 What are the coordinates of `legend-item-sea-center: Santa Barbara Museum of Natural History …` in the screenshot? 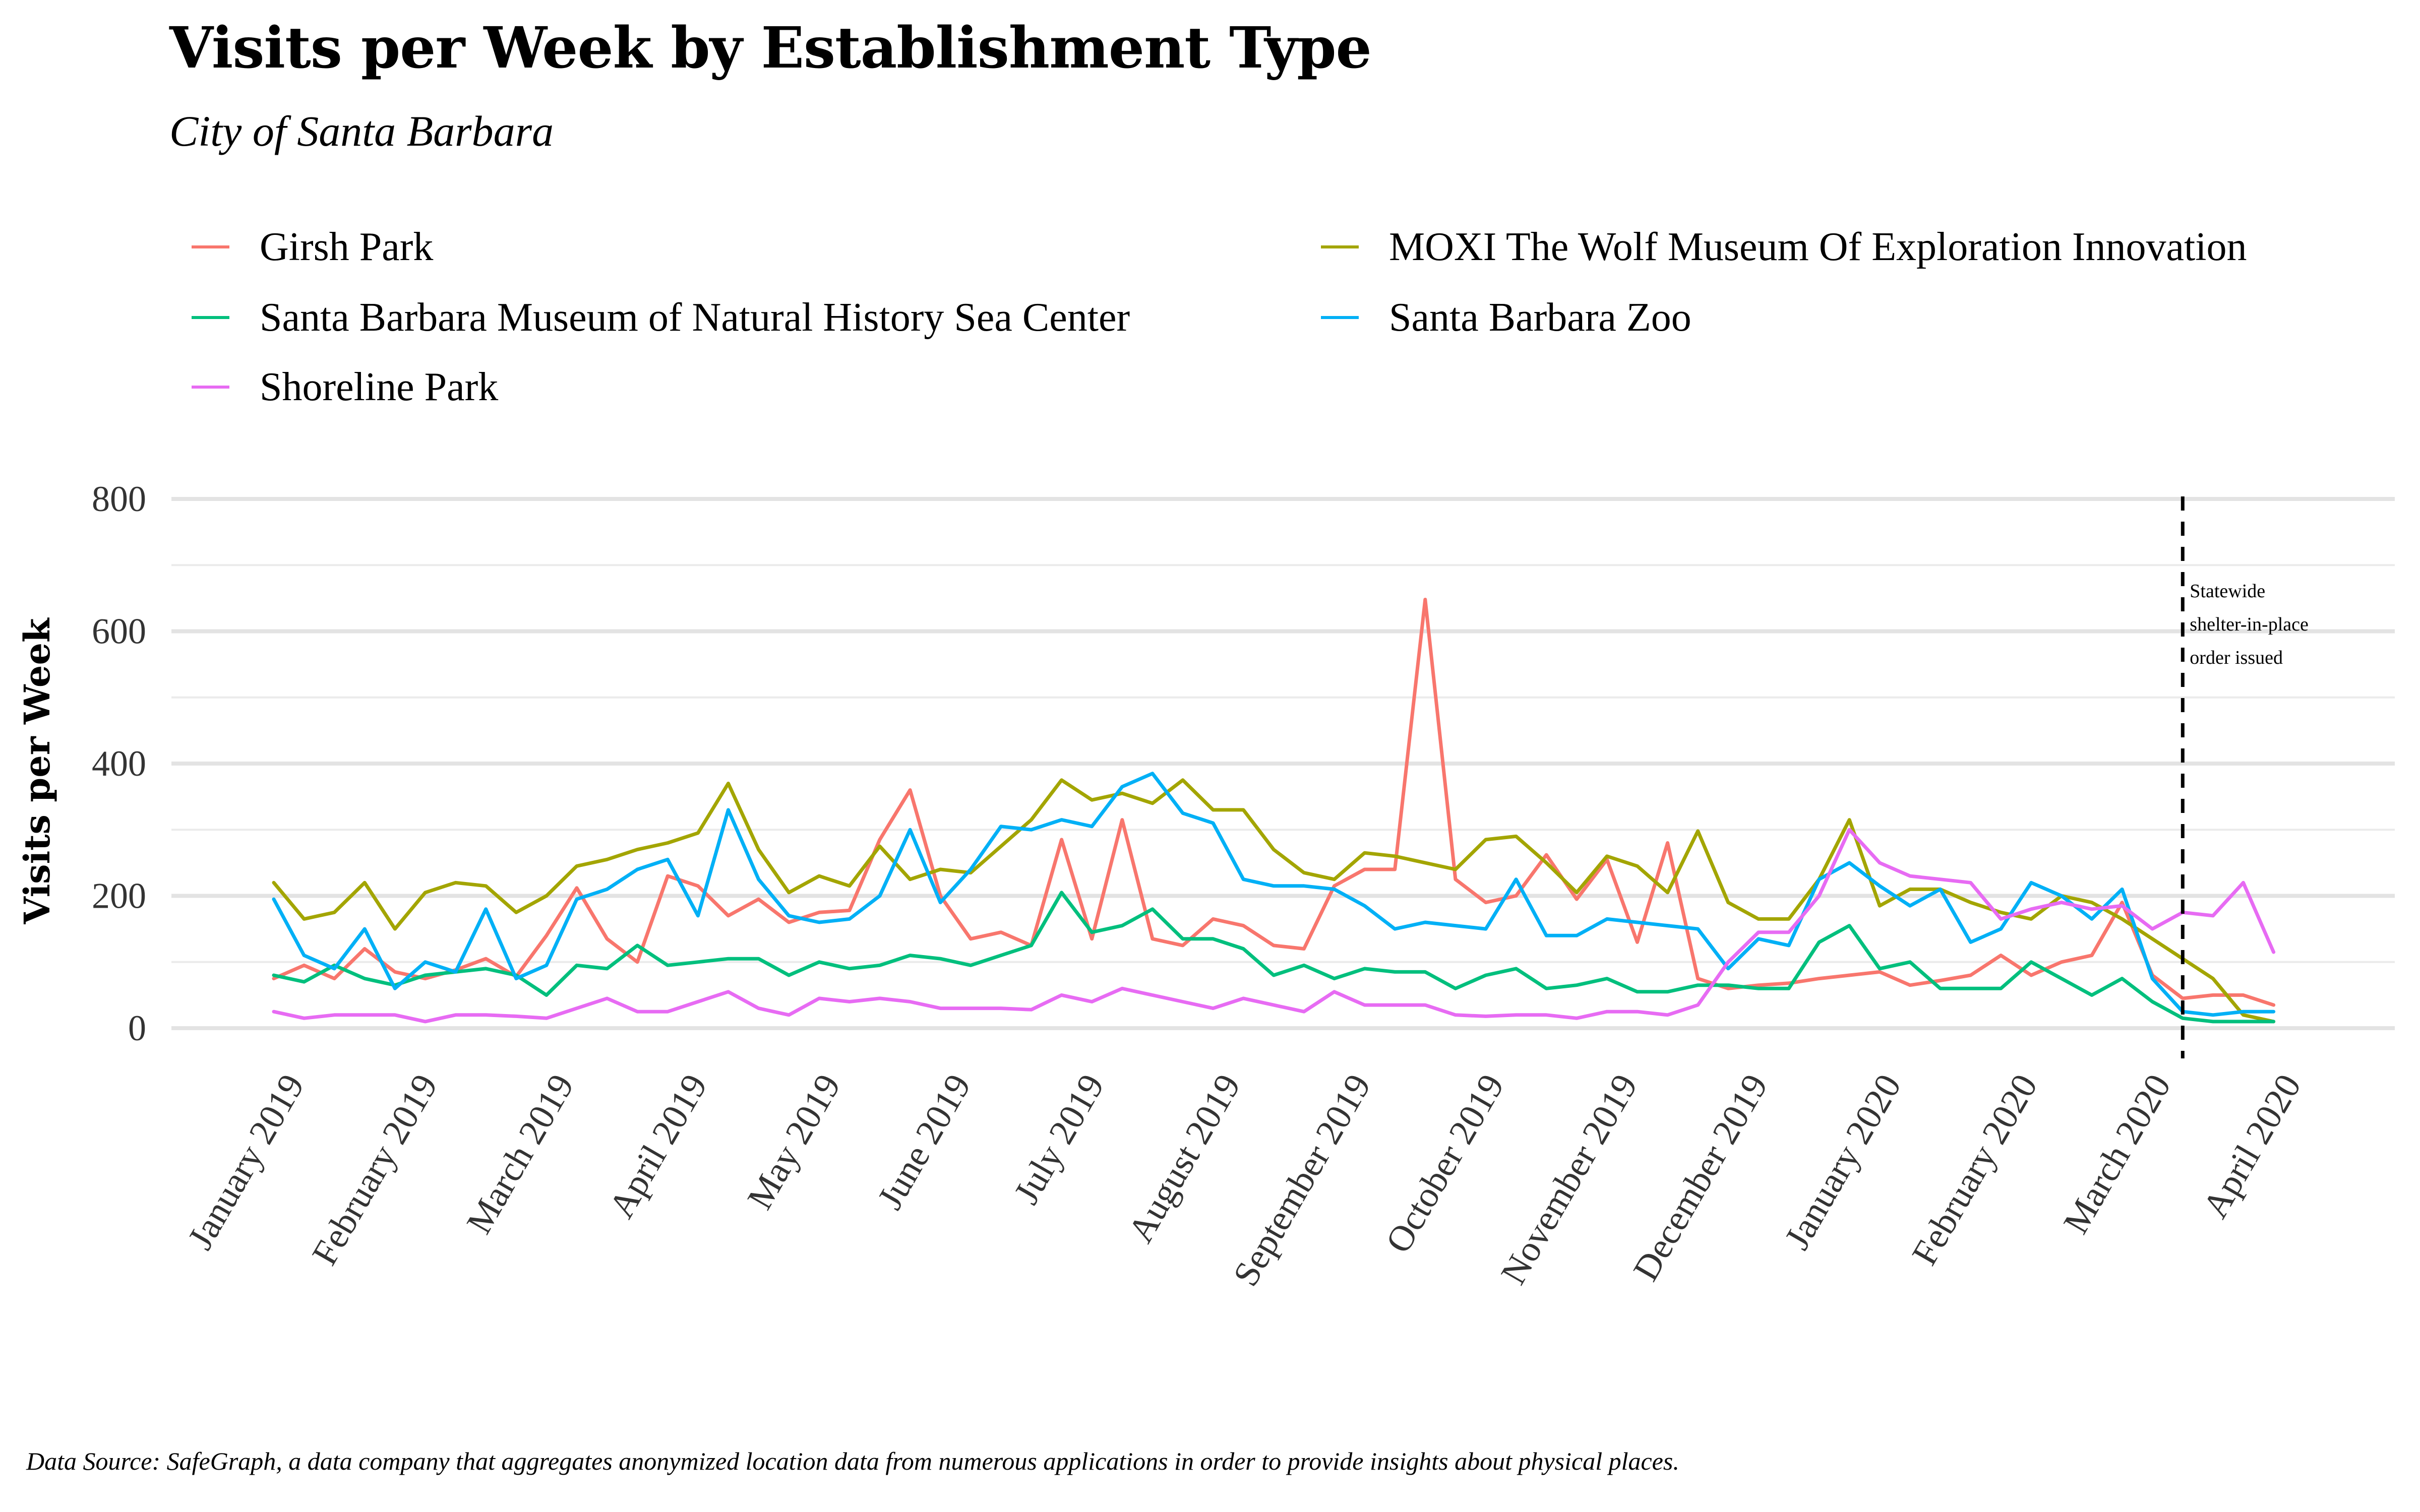 It's located at (661, 317).